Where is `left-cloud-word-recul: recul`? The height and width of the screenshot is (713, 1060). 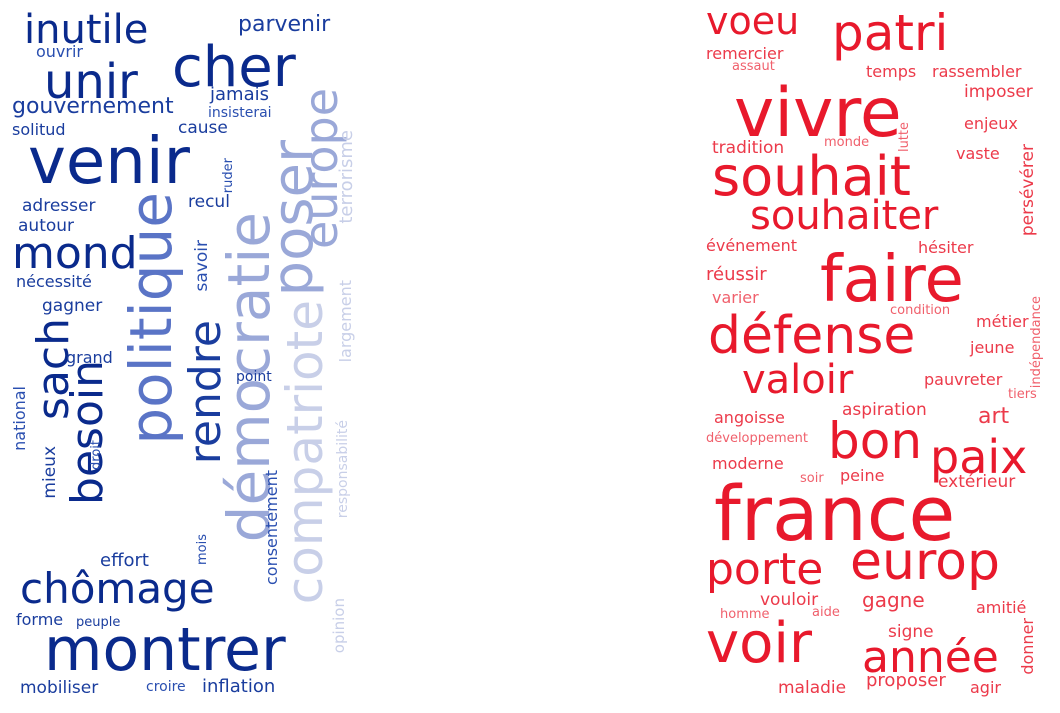 left-cloud-word-recul: recul is located at coordinates (209, 202).